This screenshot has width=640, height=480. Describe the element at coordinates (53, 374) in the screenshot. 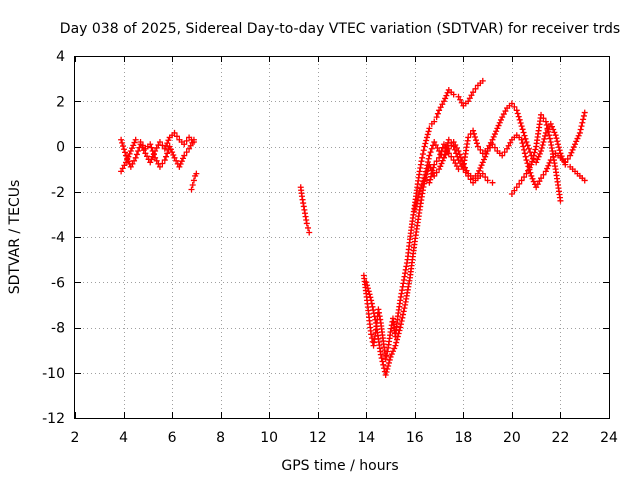

I see `y-tick-label: -10` at that location.